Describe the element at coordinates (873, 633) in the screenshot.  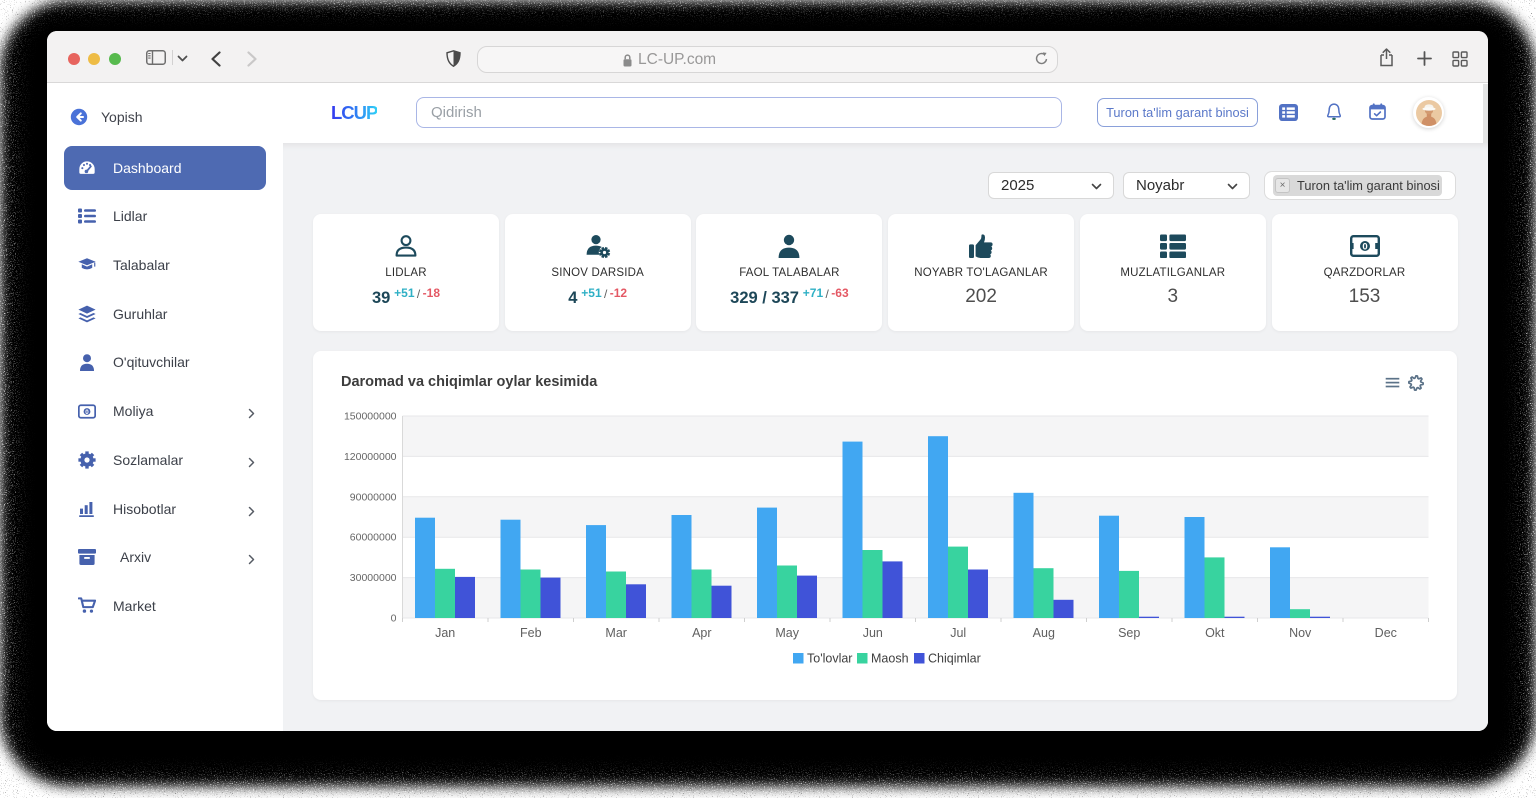
I see `svg-text: Jun` at that location.